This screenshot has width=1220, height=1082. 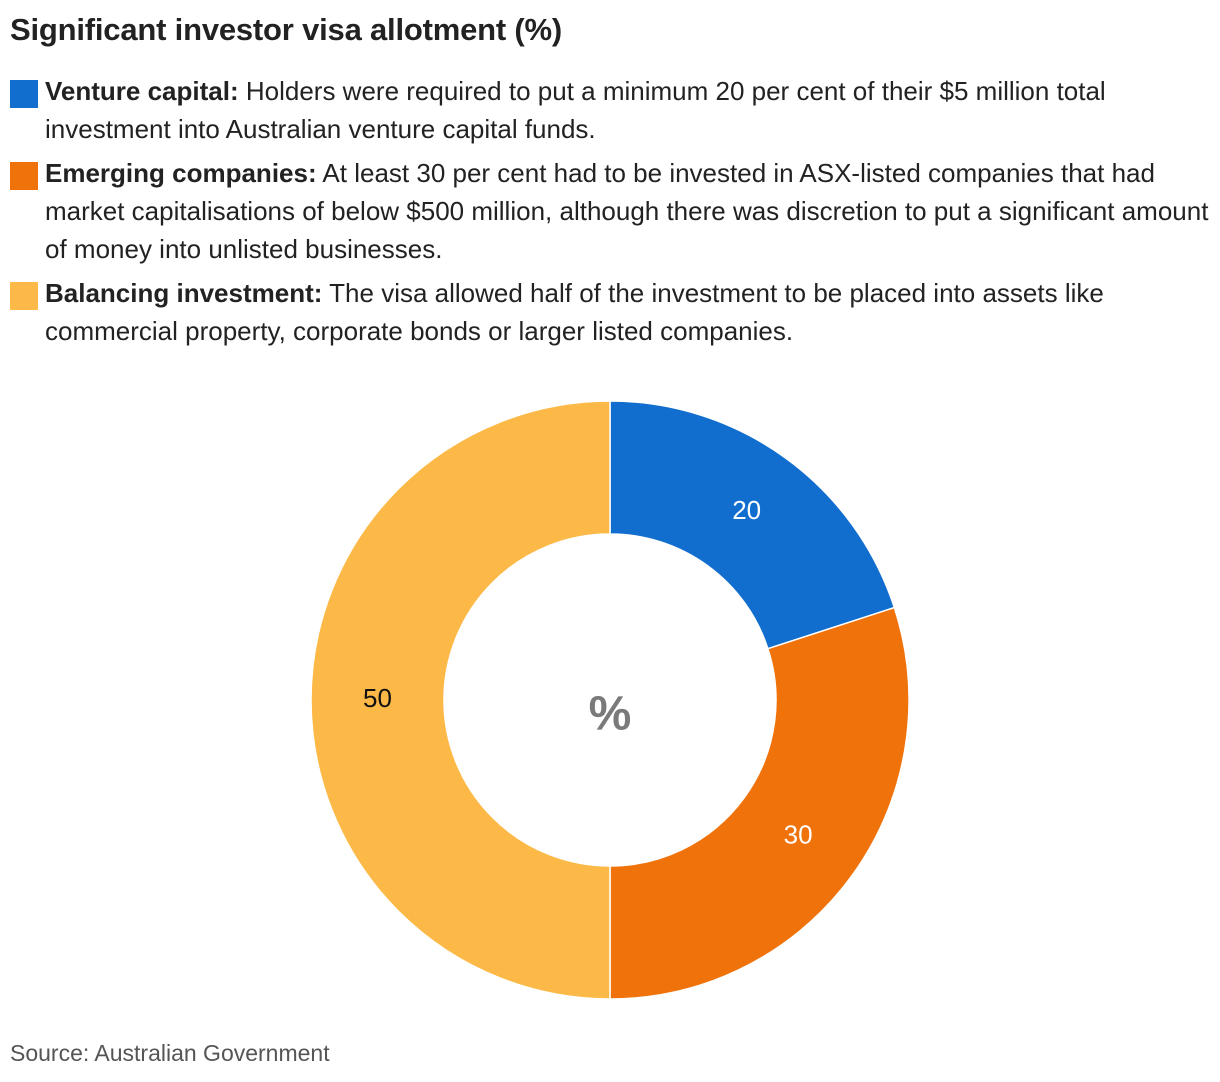 I want to click on donut-label-balancing-investment: 50, so click(x=377, y=698).